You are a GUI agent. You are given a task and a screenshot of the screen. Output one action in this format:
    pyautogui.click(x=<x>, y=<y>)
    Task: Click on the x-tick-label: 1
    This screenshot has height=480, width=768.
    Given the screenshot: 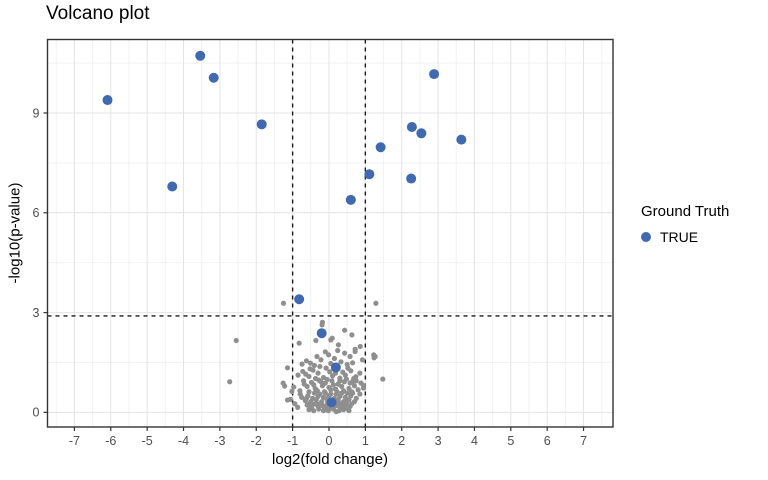 What is the action you would take?
    pyautogui.click(x=365, y=441)
    